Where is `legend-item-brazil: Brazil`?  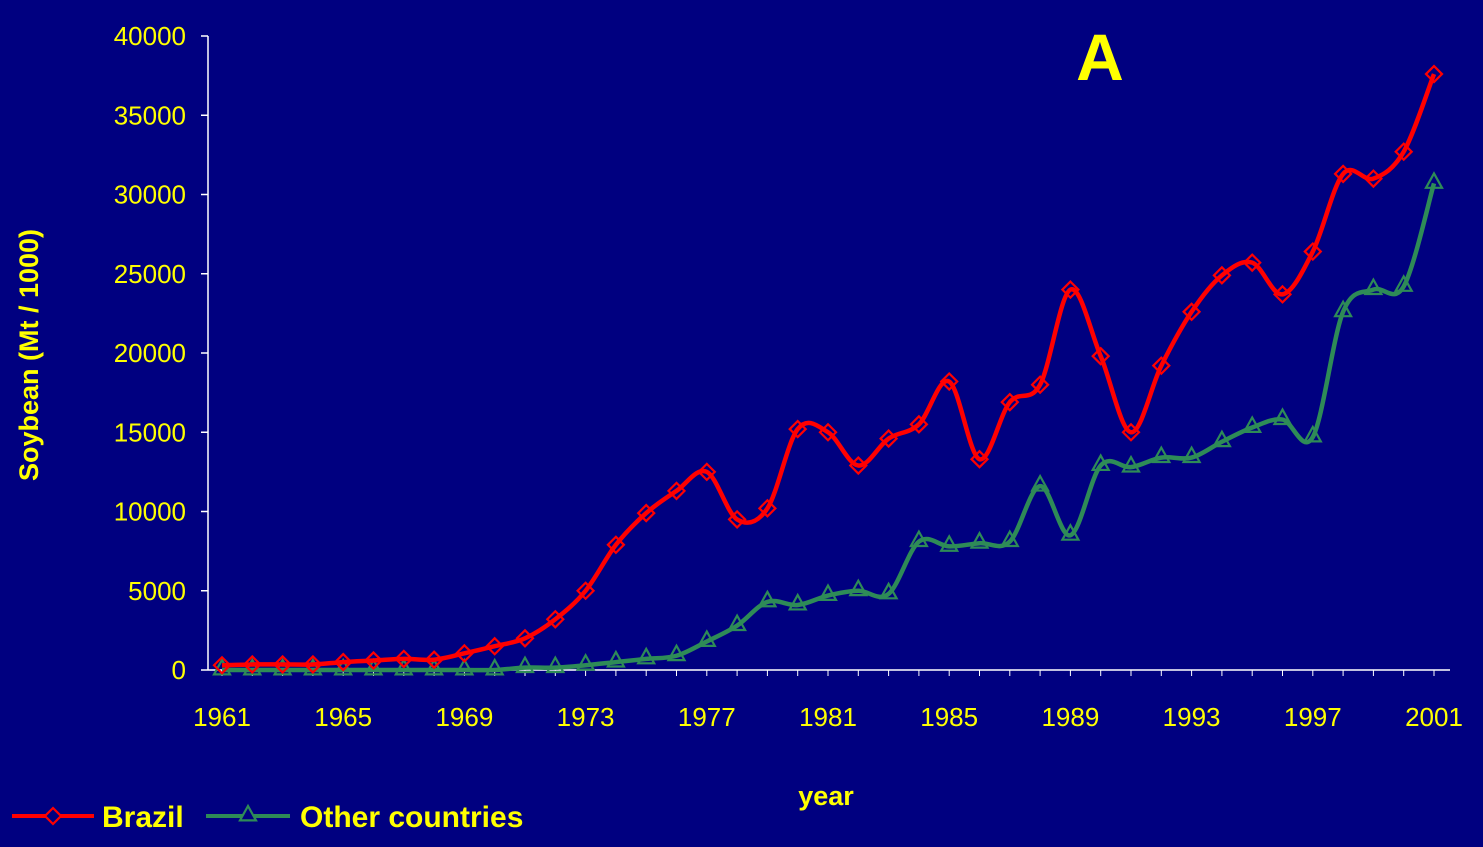 legend-item-brazil: Brazil is located at coordinates (98, 817).